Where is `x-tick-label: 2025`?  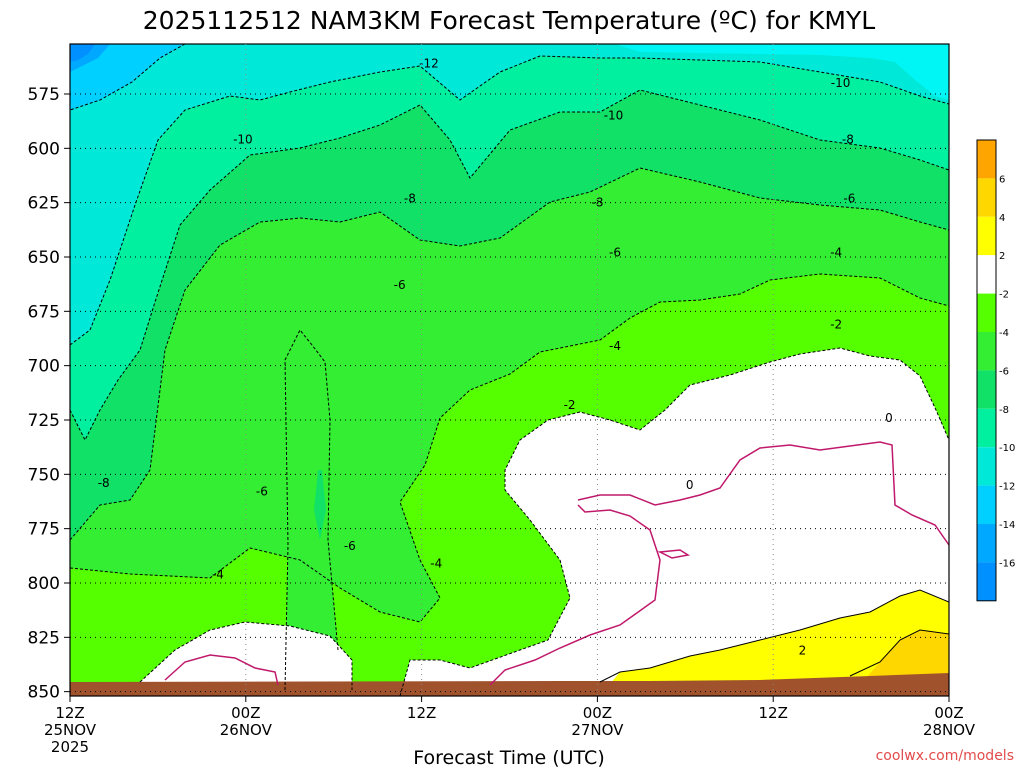
x-tick-label: 2025 is located at coordinates (70, 747).